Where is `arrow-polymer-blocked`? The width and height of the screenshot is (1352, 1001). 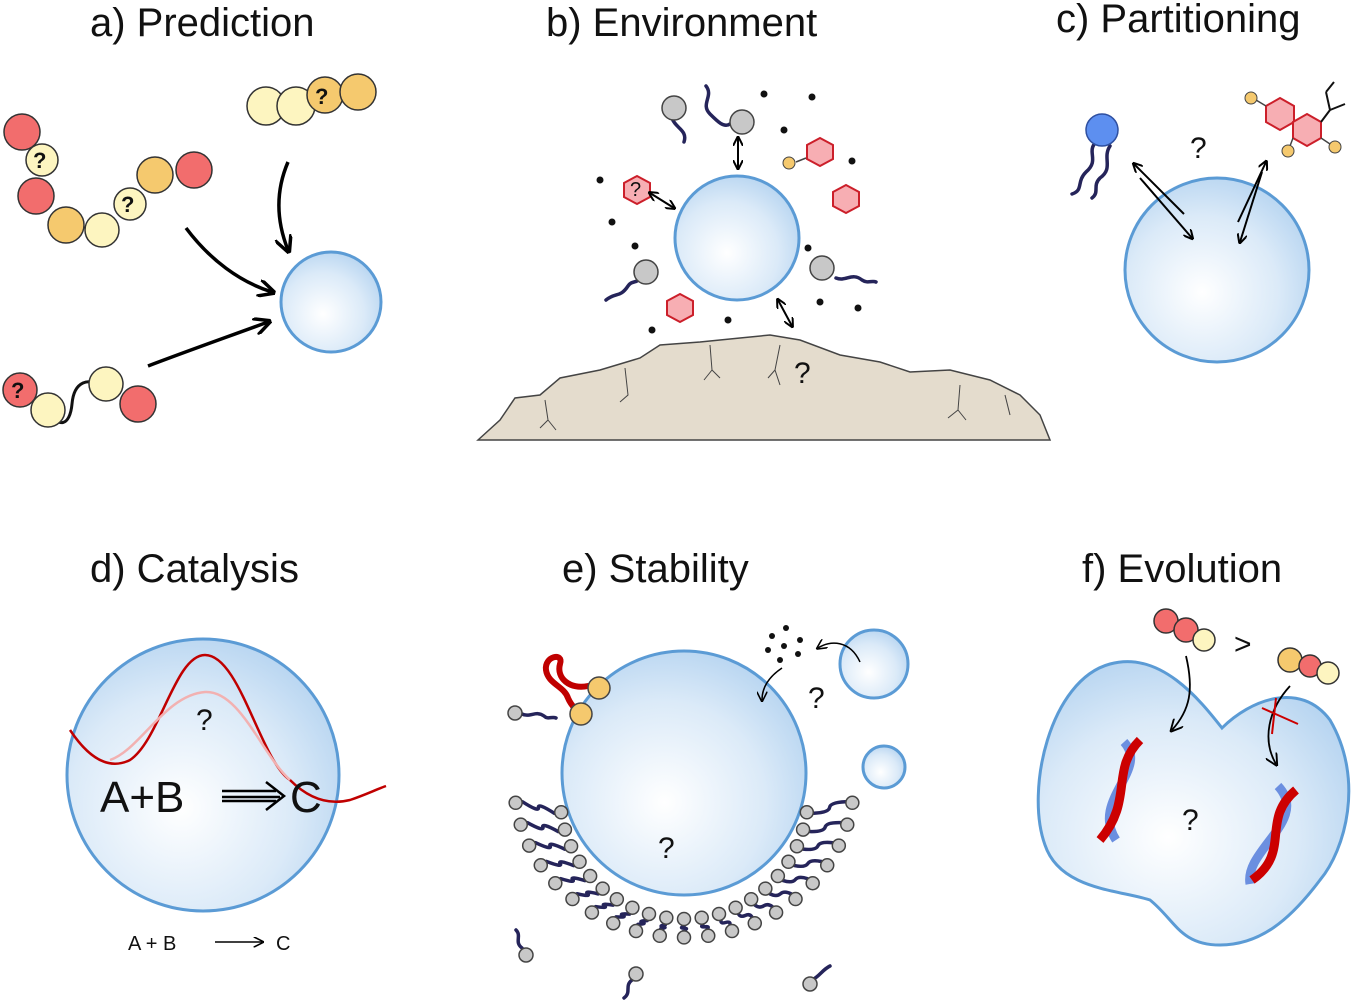 arrow-polymer-blocked is located at coordinates (1279, 724).